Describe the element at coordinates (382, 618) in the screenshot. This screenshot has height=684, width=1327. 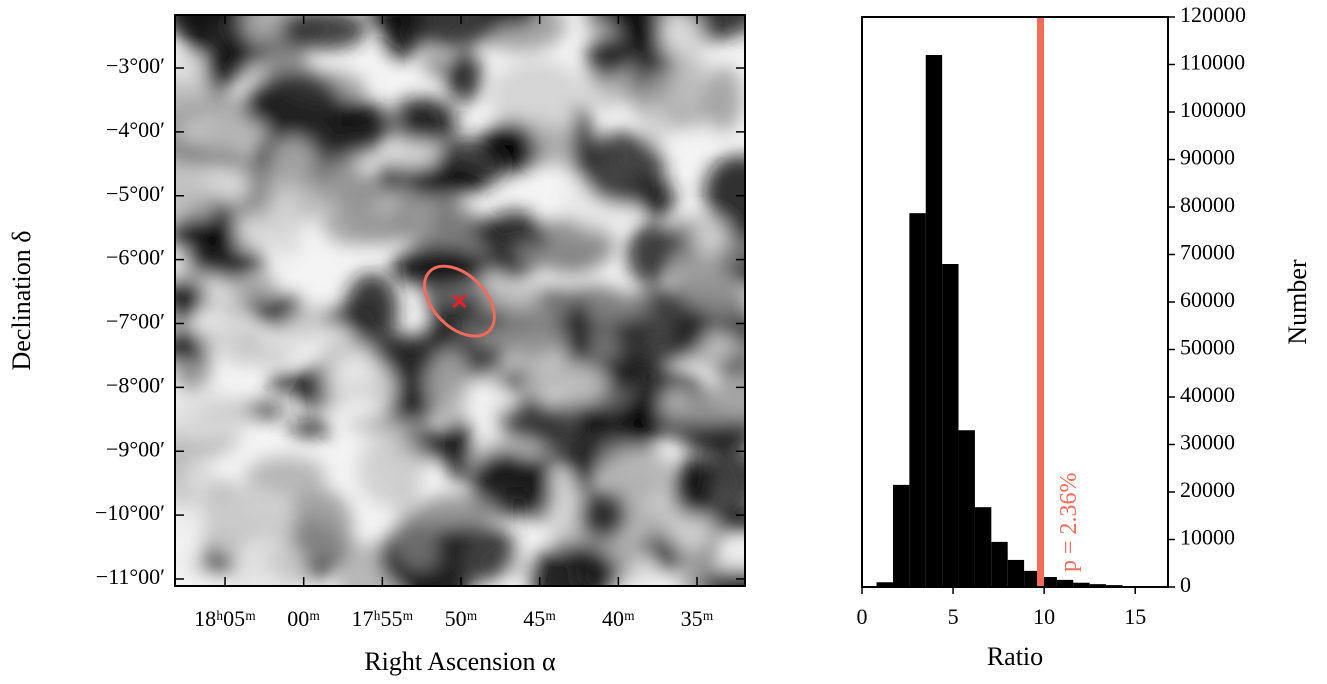
I see `x-tick-label: 17ʰ55ᵐ` at that location.